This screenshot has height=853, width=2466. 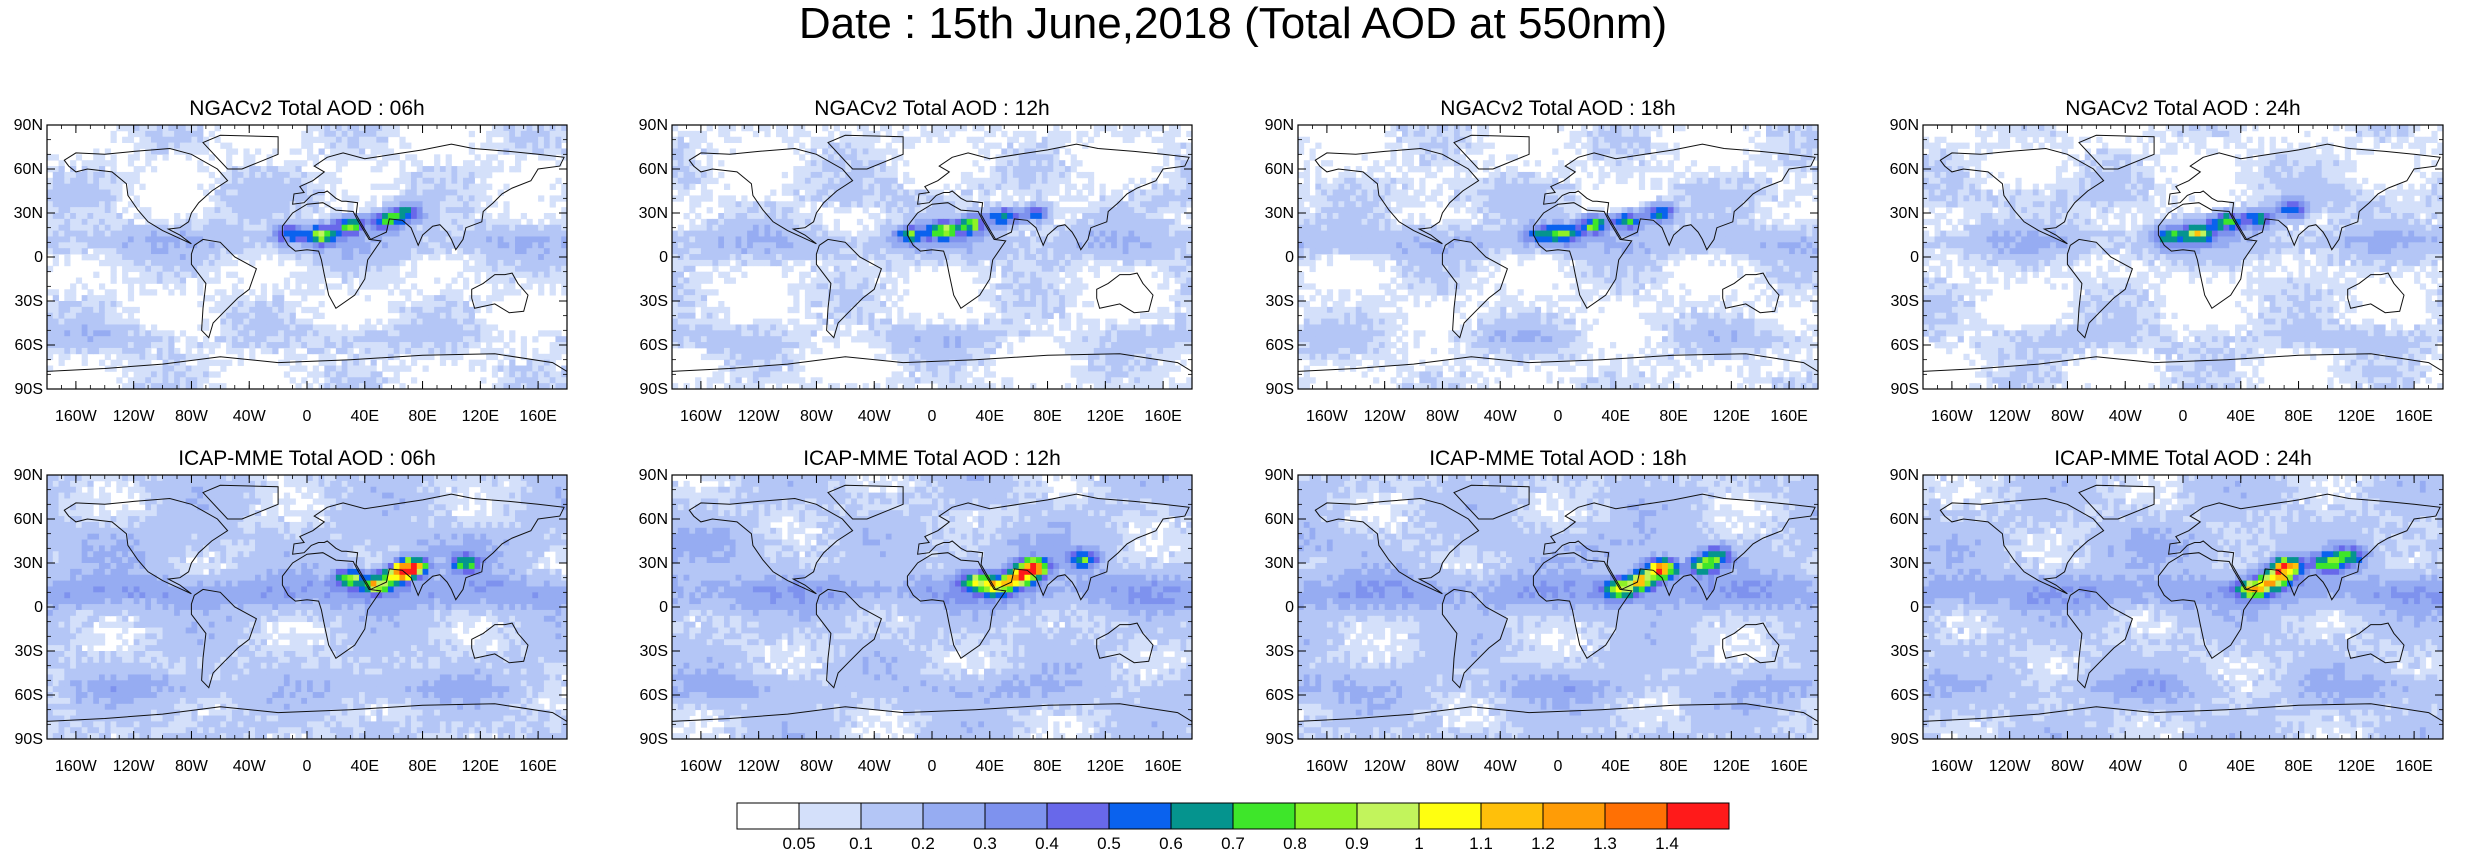 What do you see at coordinates (2182, 108) in the screenshot?
I see `panel-title: NGACv2 Total AOD : 24h` at bounding box center [2182, 108].